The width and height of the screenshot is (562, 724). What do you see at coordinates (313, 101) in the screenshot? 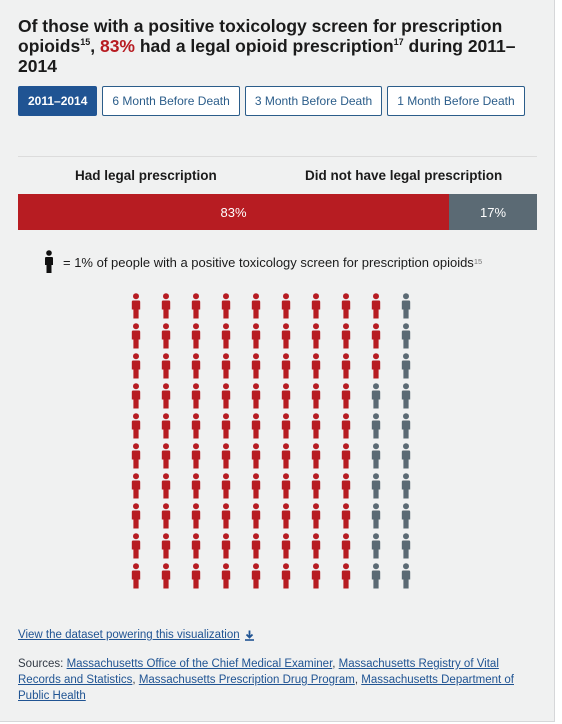
I see `tab-3-month-before-death: 3 Month Before Death` at bounding box center [313, 101].